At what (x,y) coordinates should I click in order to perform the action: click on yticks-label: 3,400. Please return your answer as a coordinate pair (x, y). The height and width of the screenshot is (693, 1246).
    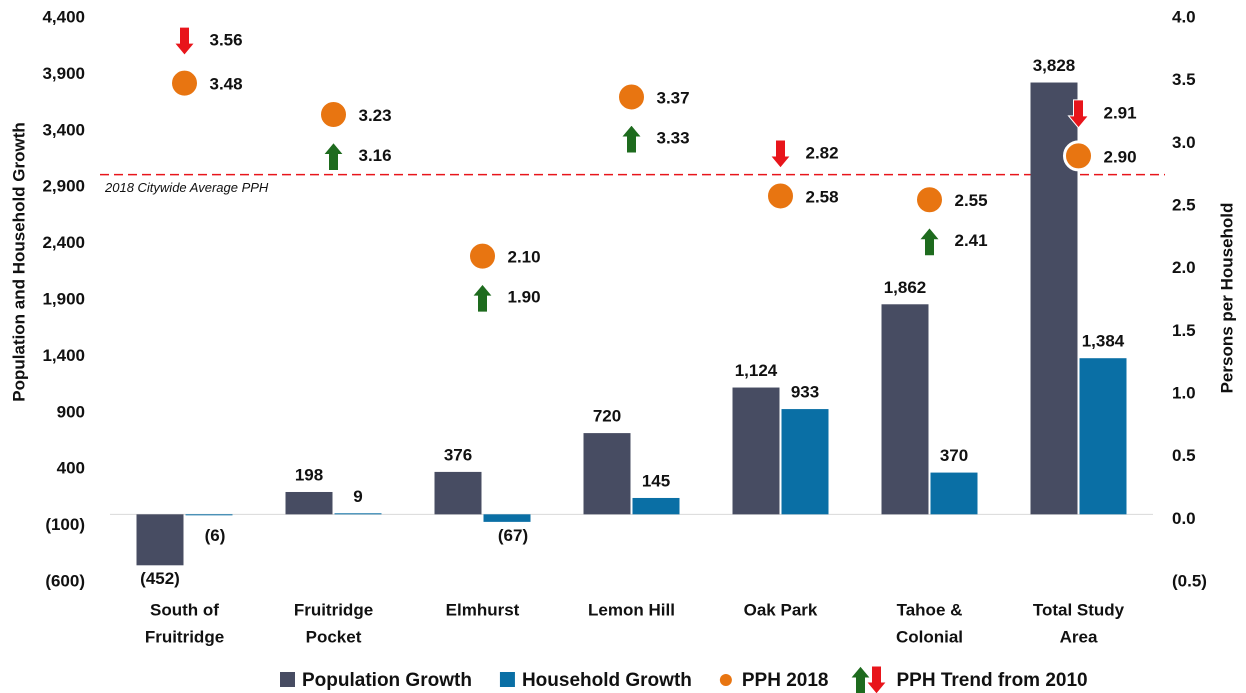
    Looking at the image, I should click on (63, 129).